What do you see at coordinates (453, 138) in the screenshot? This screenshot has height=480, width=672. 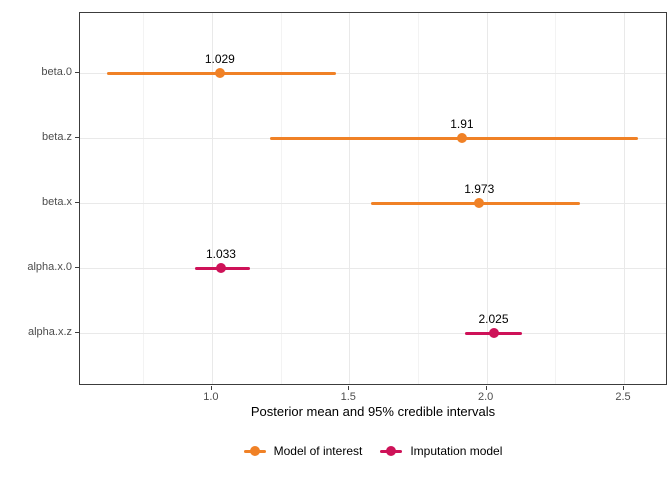 I see `interval-line-beta.z` at bounding box center [453, 138].